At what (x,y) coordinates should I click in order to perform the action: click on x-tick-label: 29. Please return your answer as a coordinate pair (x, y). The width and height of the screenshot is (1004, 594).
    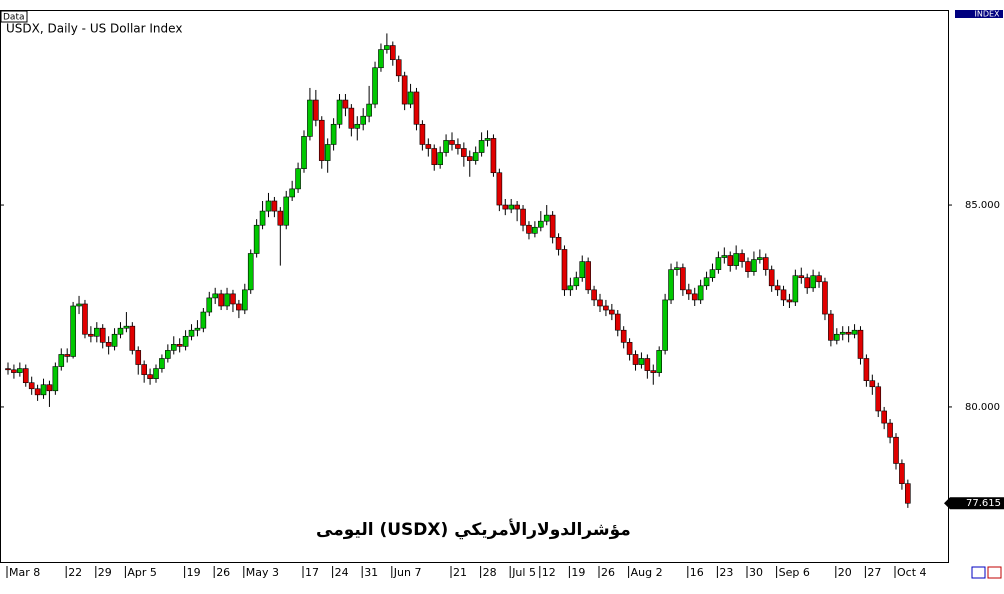
    Looking at the image, I should click on (105, 572).